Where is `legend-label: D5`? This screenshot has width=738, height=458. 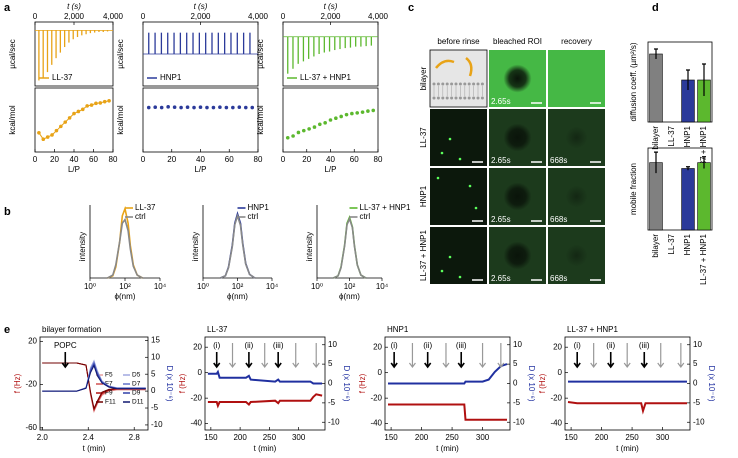
legend-label: D5 is located at coordinates (136, 375).